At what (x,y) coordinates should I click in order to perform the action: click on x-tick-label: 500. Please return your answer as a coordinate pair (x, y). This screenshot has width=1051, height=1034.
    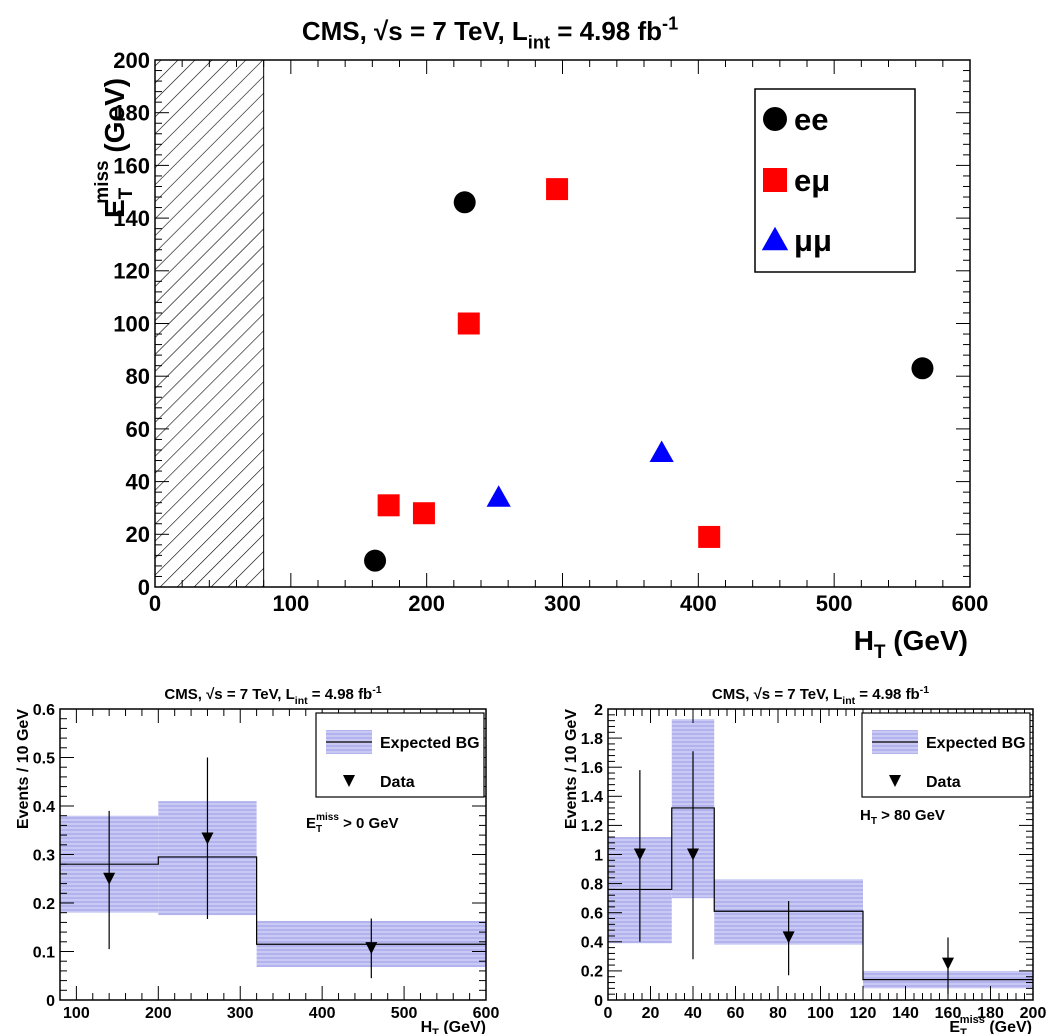
    Looking at the image, I should click on (834, 603).